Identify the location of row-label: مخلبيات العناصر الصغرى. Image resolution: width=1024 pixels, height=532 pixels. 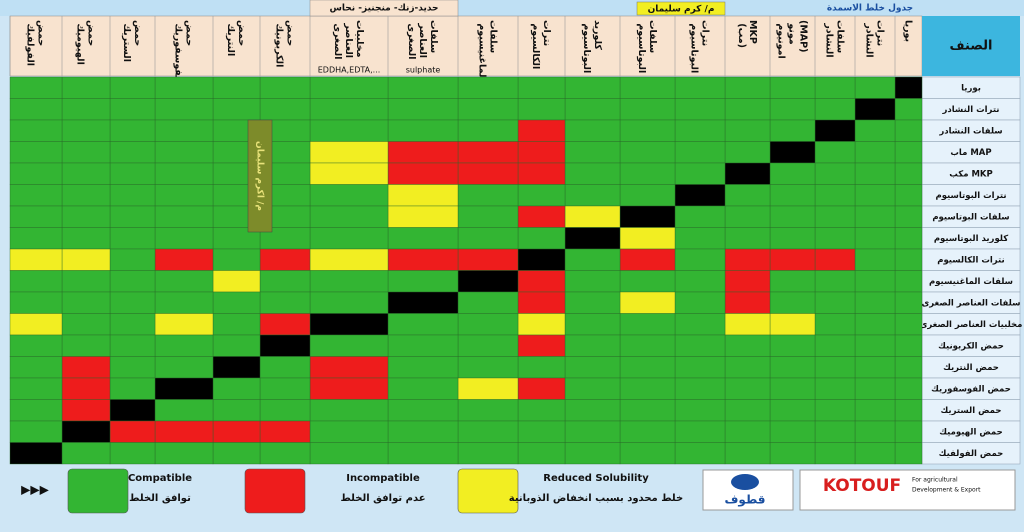
(971, 325).